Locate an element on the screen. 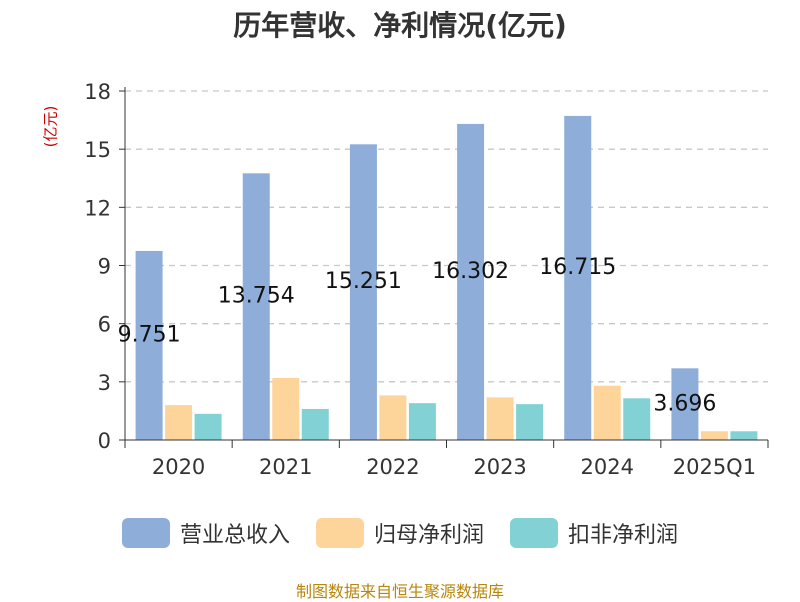 This screenshot has height=602, width=800. y-tick-label: 15 is located at coordinates (97, 150).